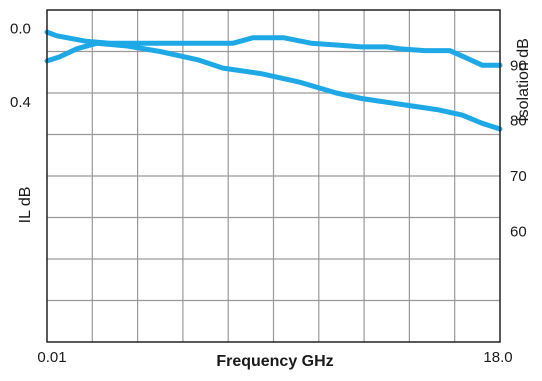  I want to click on y-right-tick-label: 80, so click(518, 121).